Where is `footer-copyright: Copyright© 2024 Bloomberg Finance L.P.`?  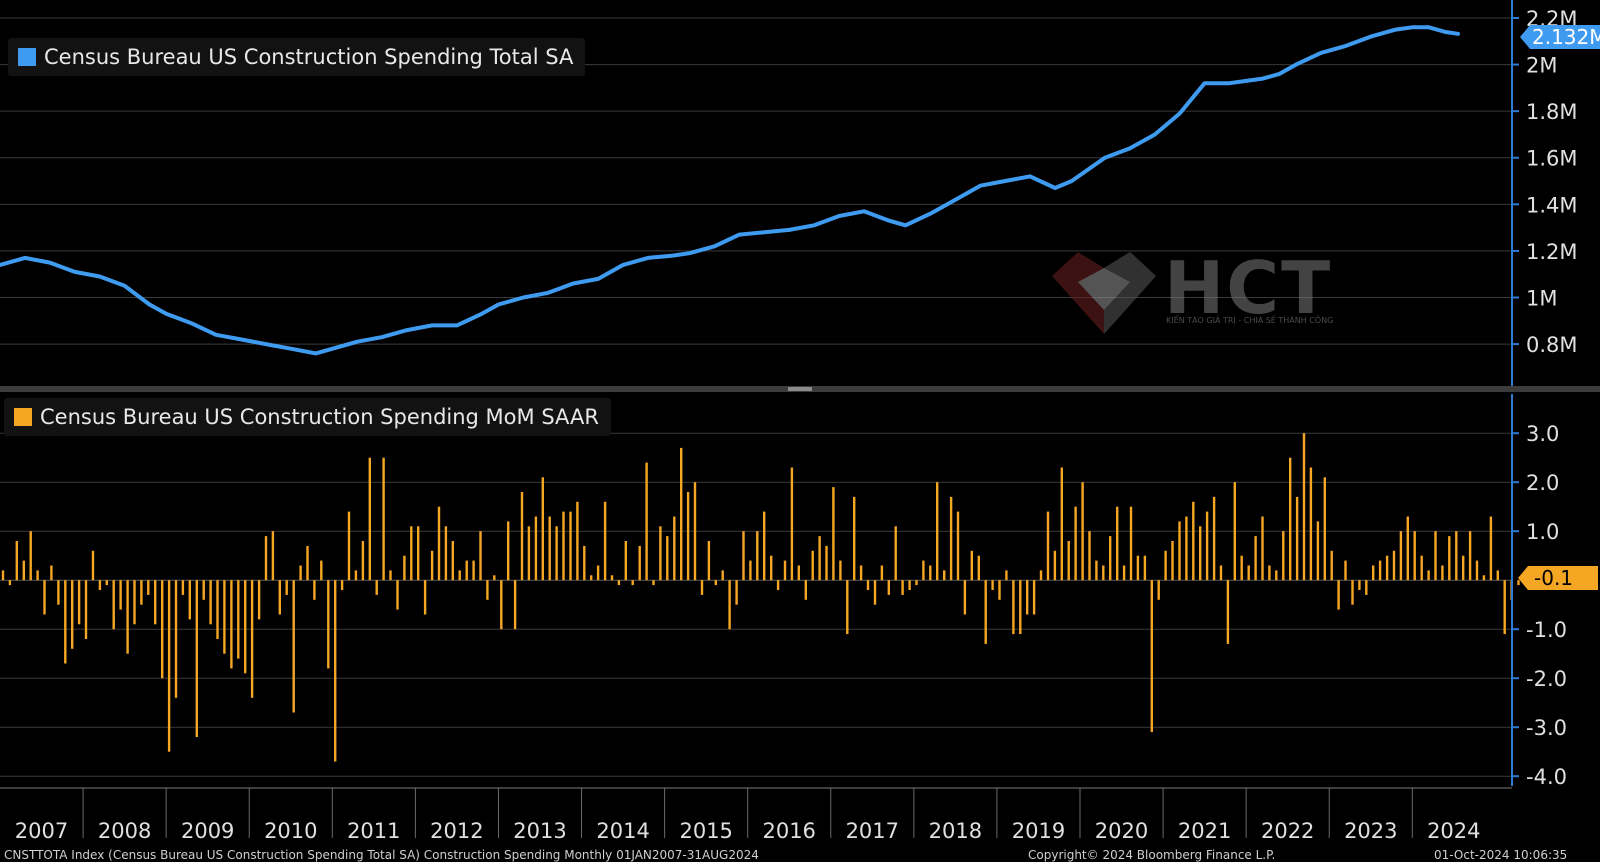 footer-copyright: Copyright© 2024 Bloomberg Finance L.P. is located at coordinates (1152, 855).